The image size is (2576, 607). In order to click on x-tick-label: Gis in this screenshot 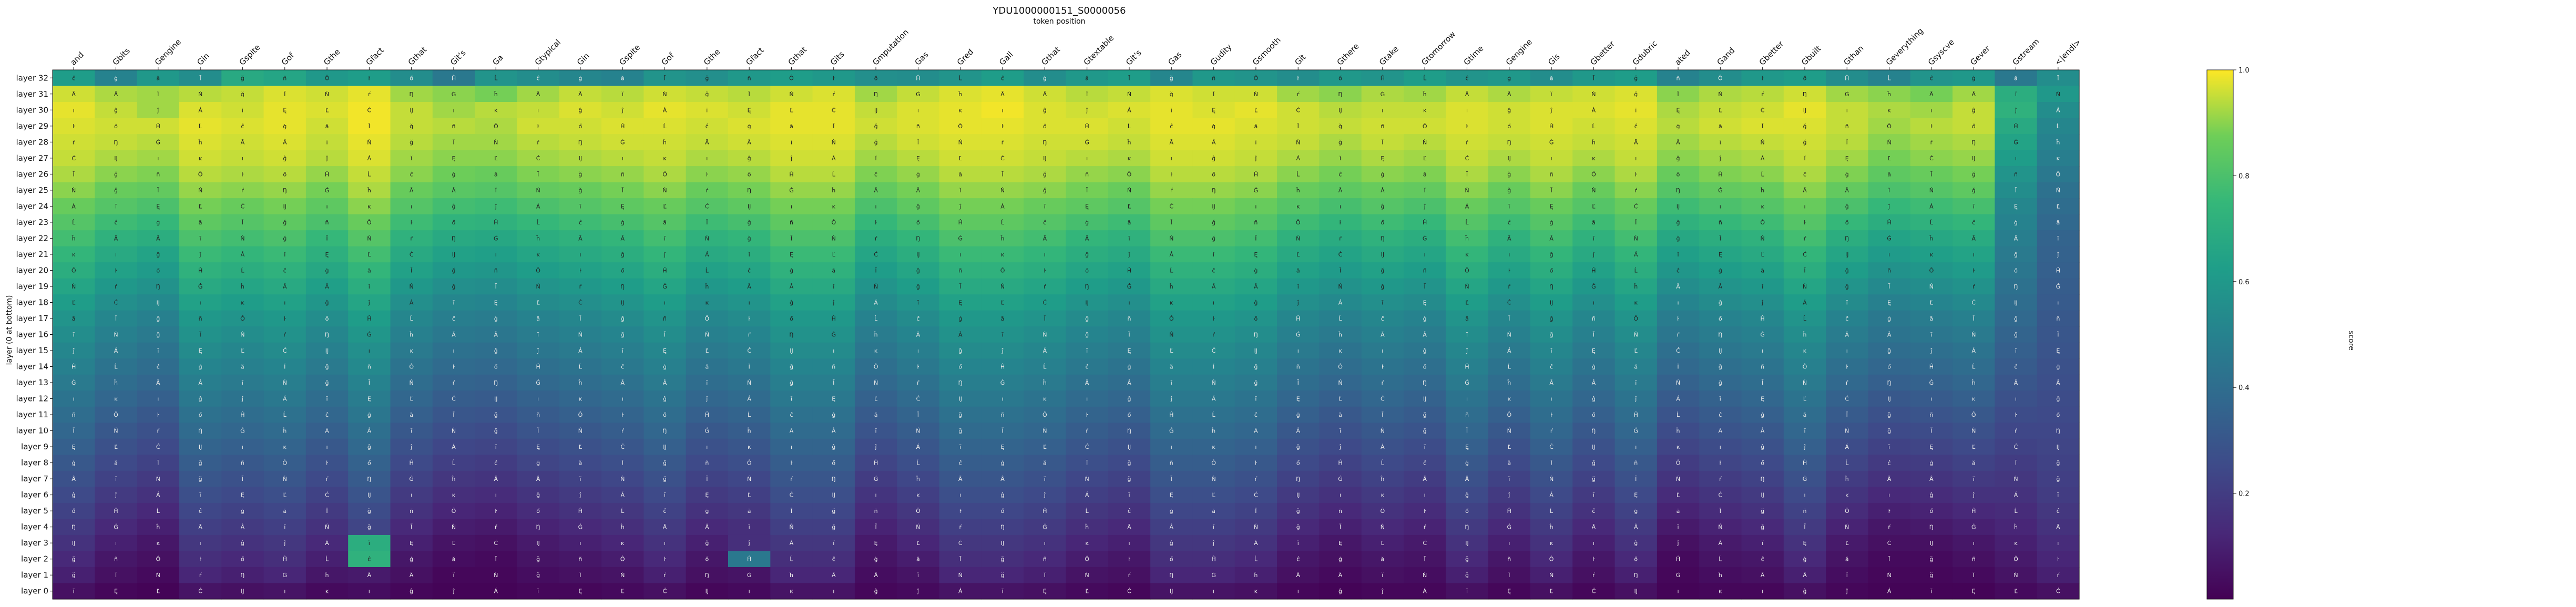, I will do `click(1554, 59)`.